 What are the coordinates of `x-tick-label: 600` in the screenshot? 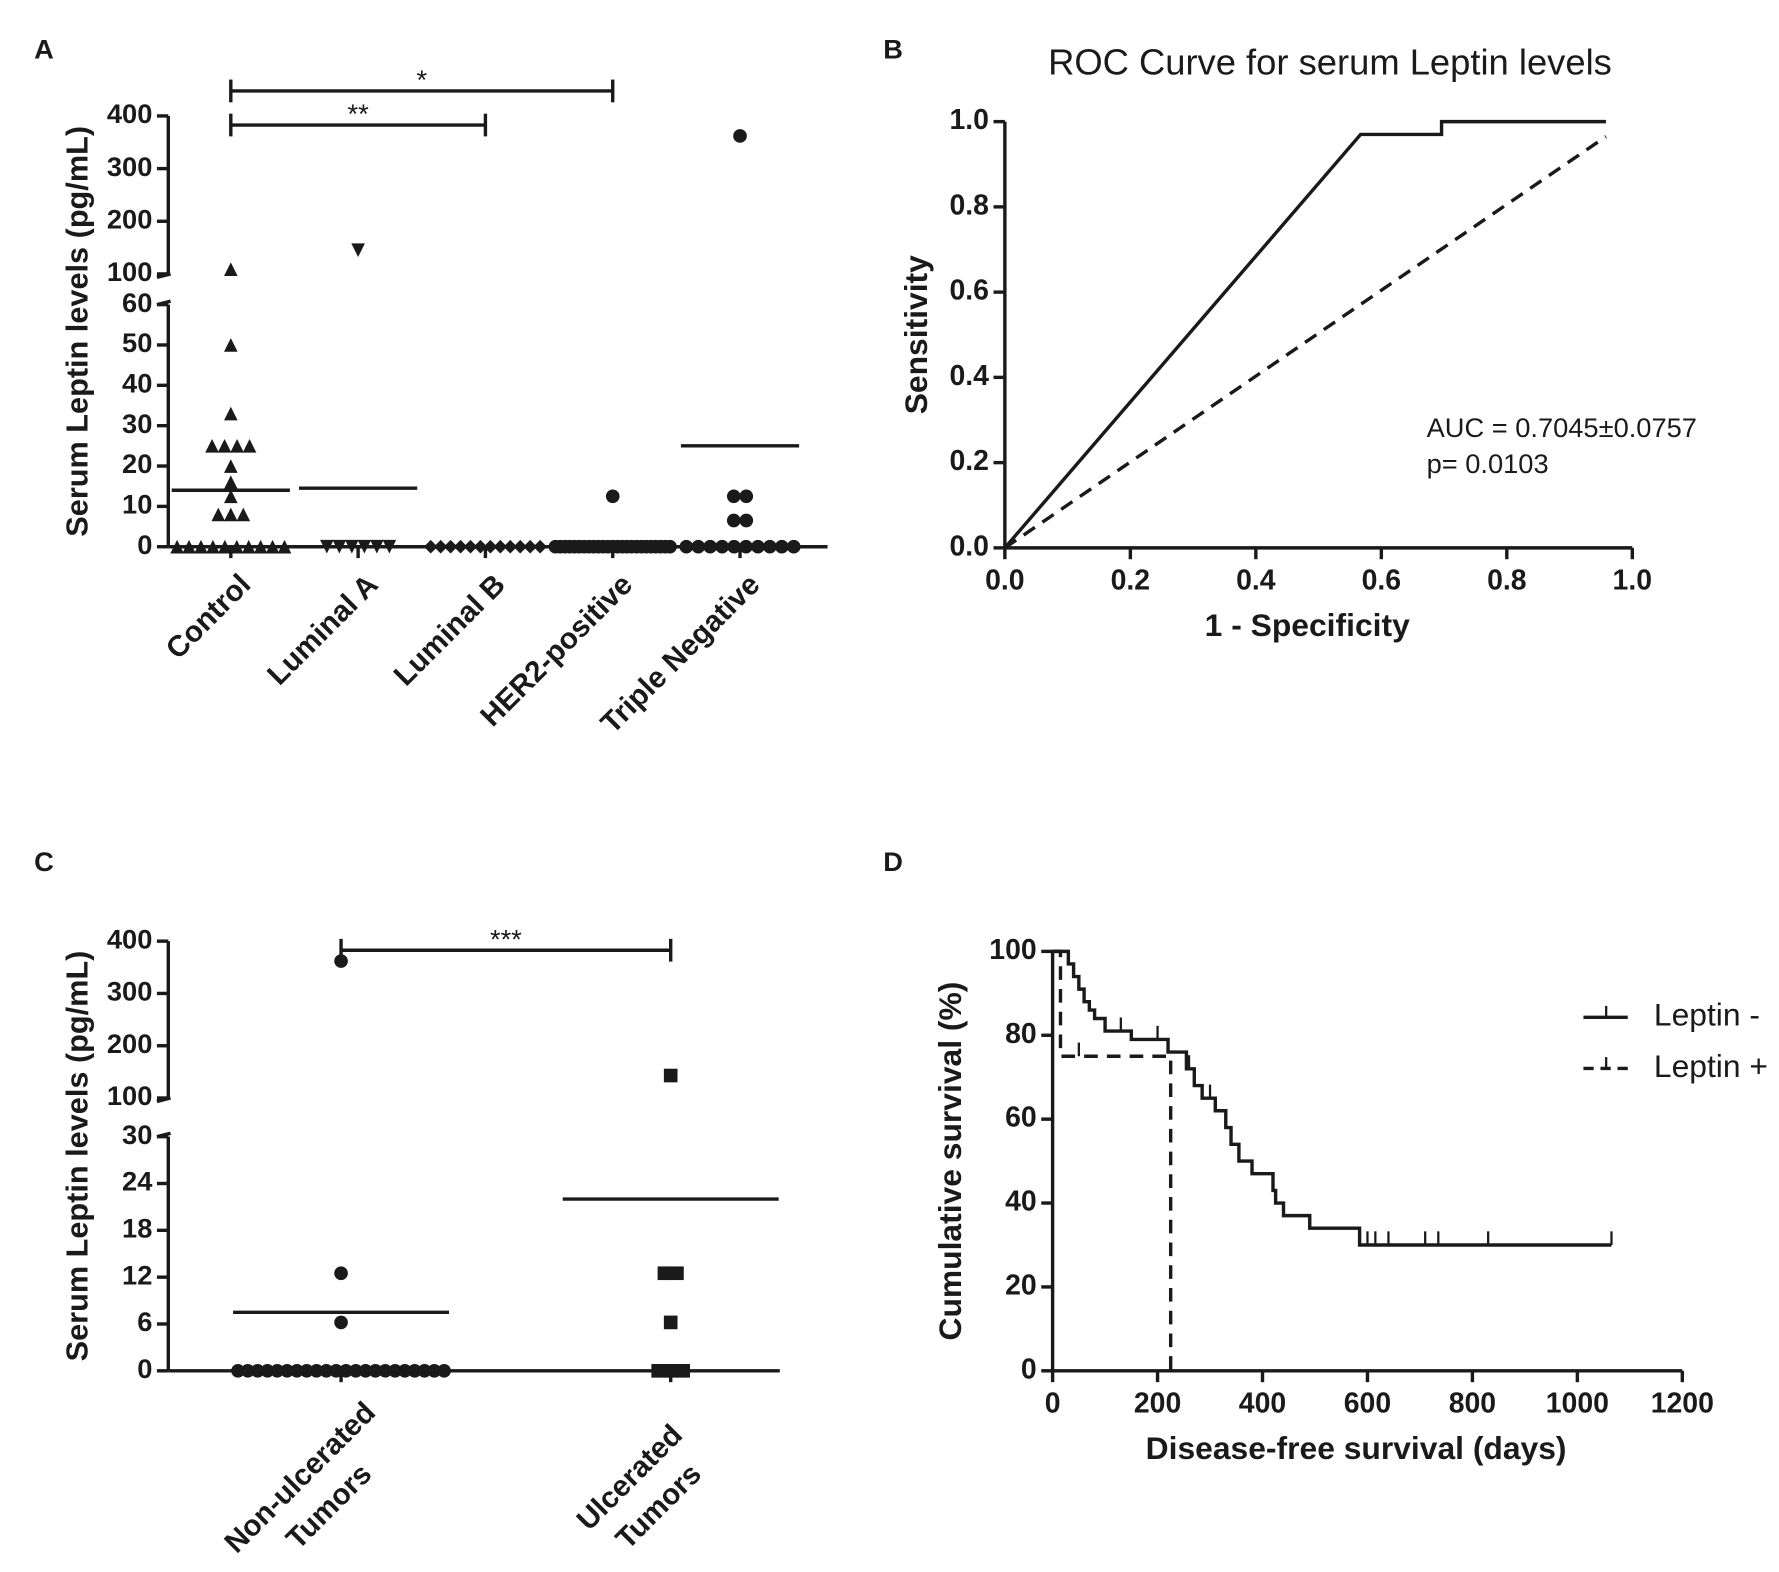 It's located at (1367, 1403).